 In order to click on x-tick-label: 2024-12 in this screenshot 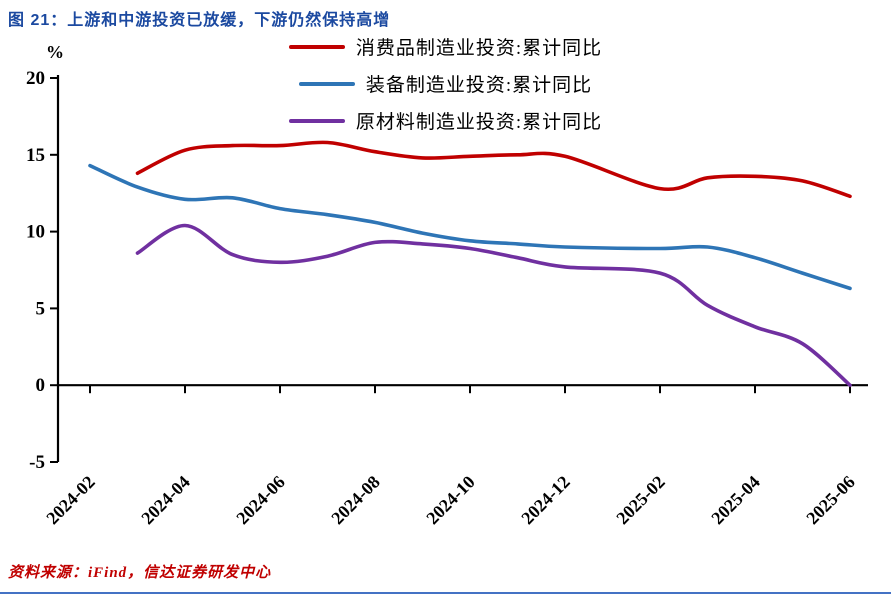, I will do `click(545, 500)`.